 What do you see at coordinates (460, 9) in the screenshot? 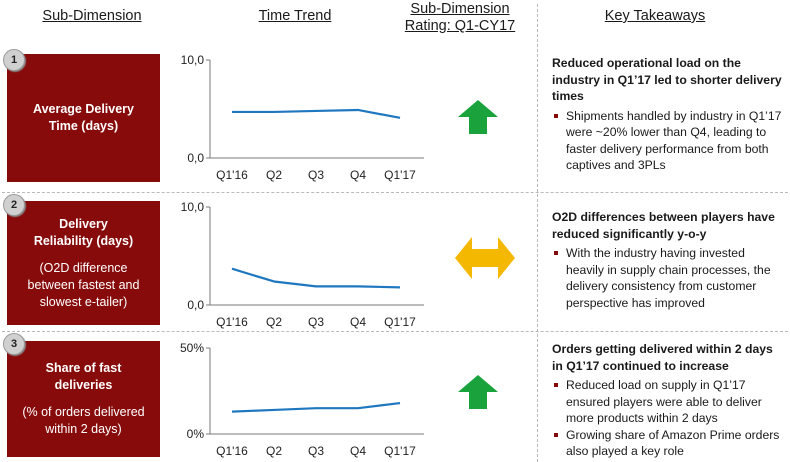
I see `header-rating-line1: Sub-Dimension` at bounding box center [460, 9].